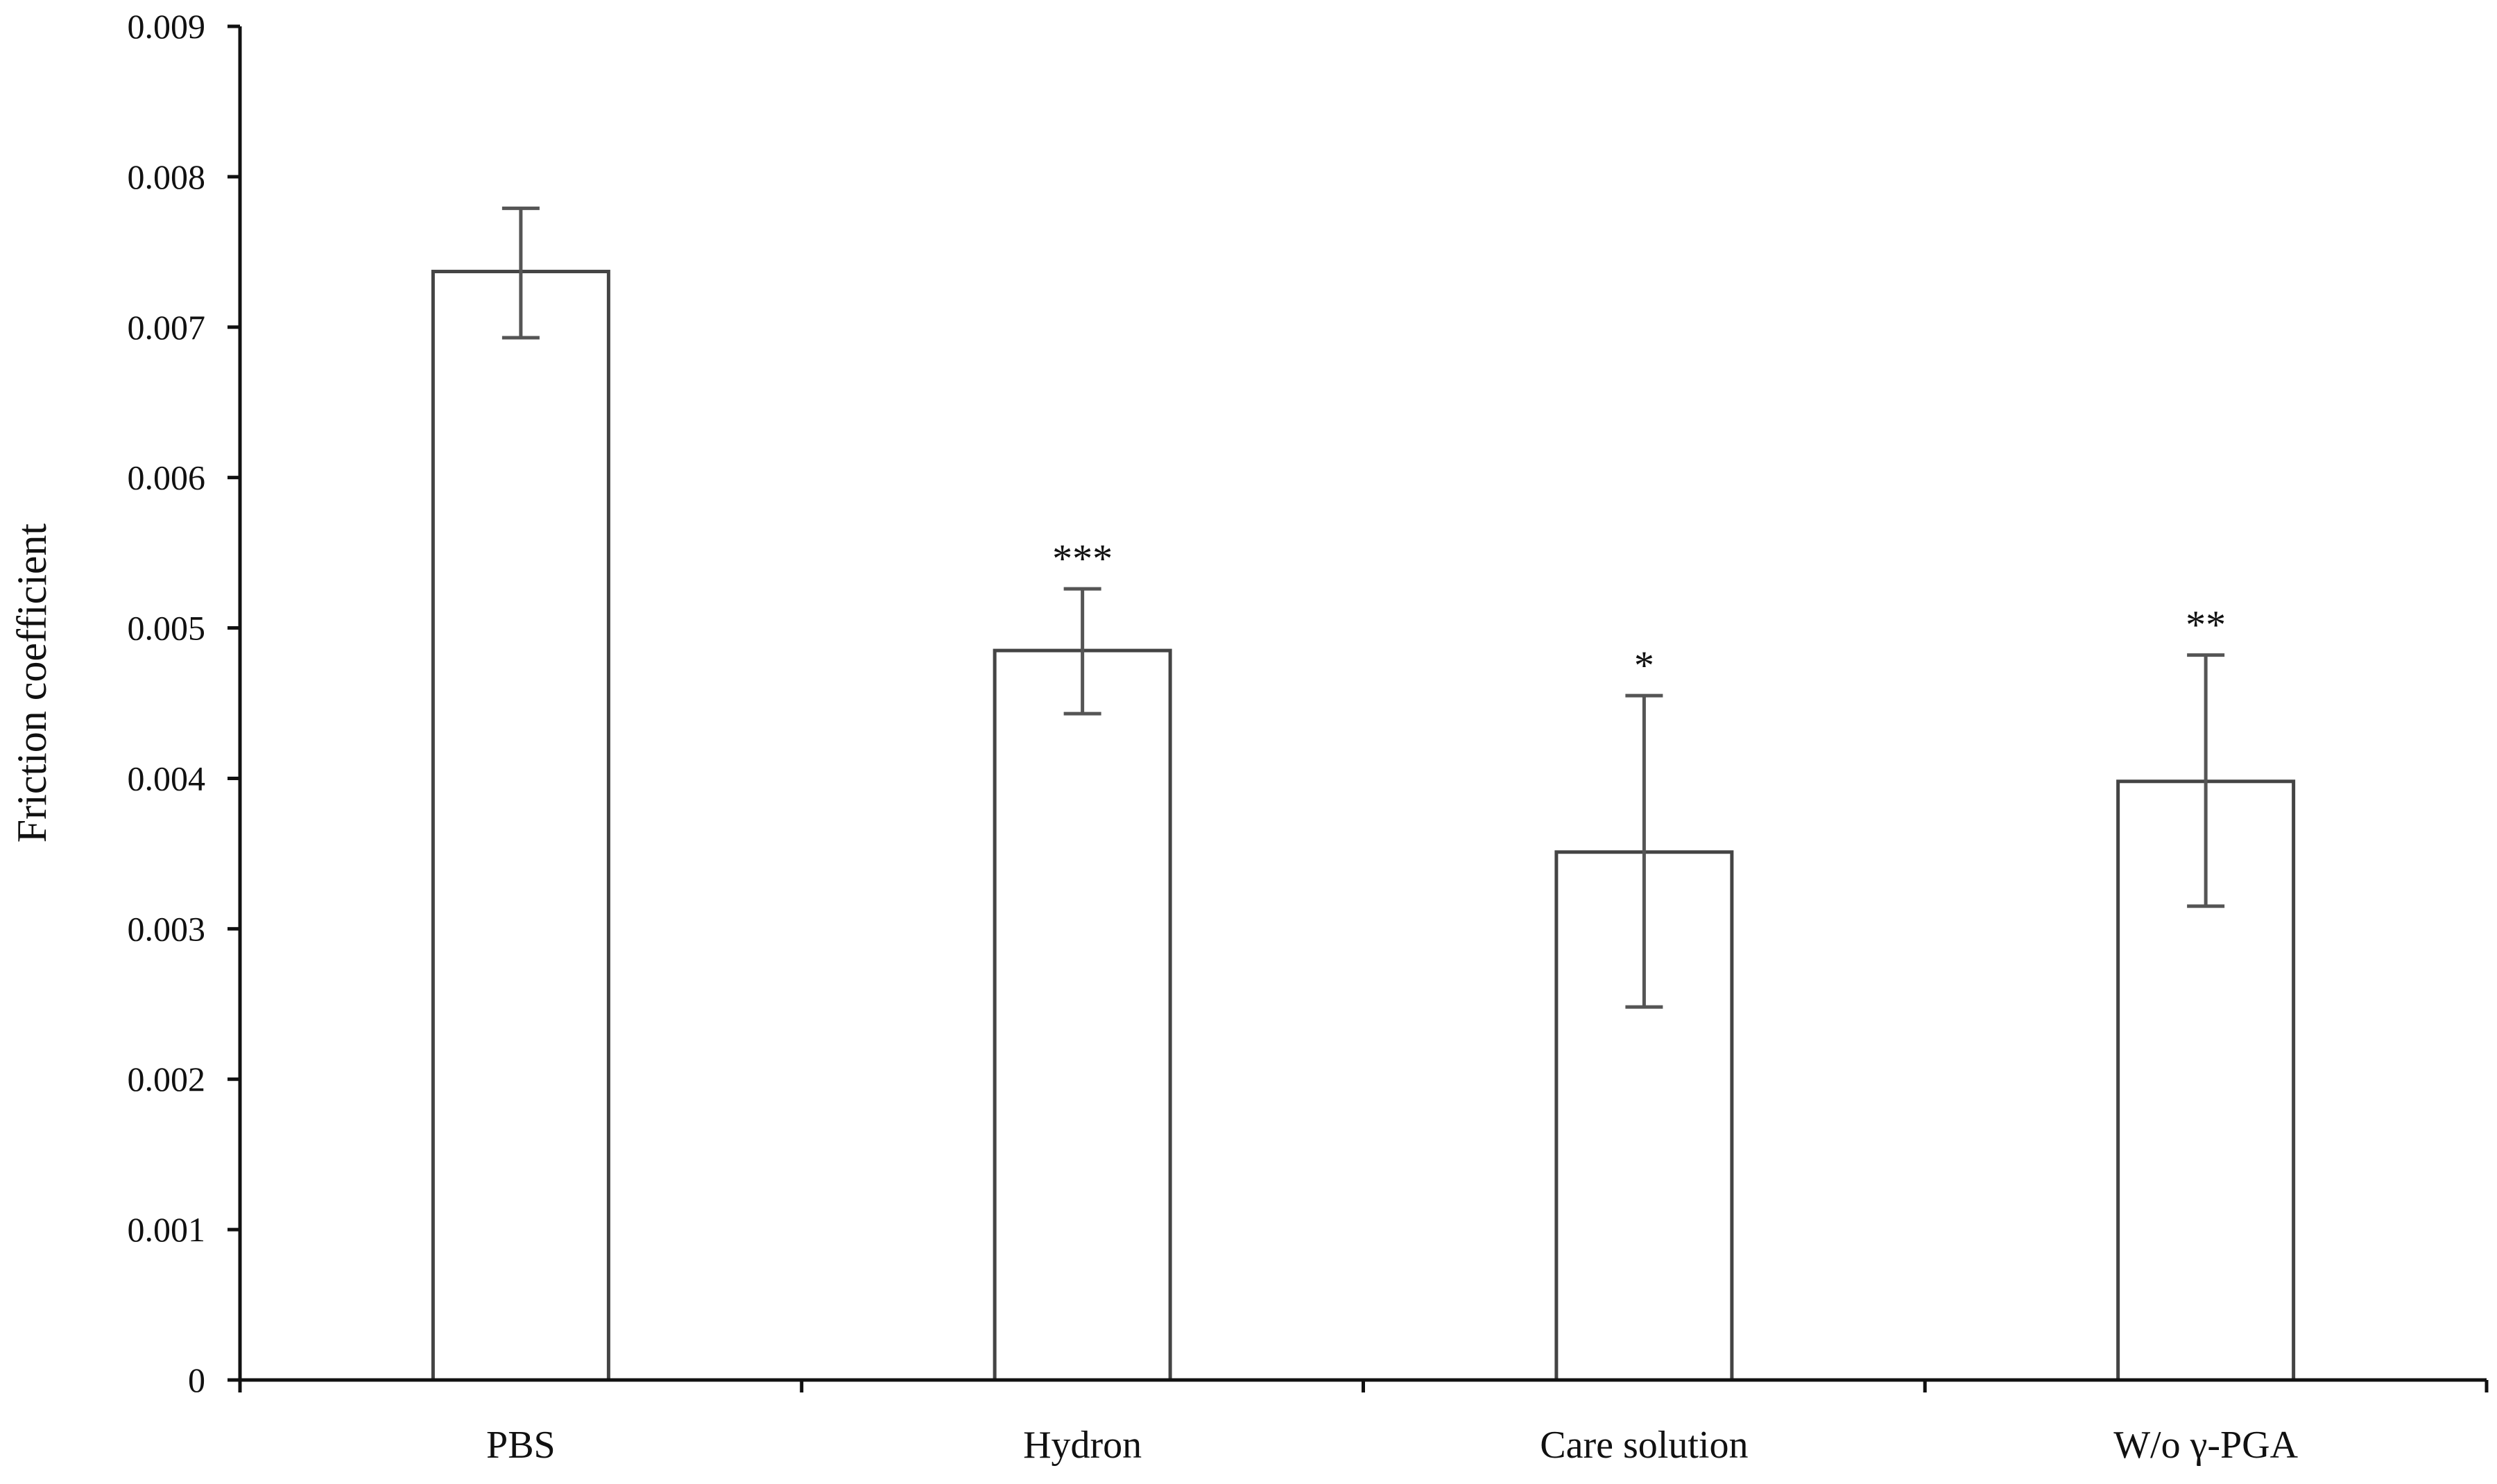 Image resolution: width=2497 pixels, height=1484 pixels. What do you see at coordinates (167, 628) in the screenshot?
I see `y-tick-label-5: 0.005` at bounding box center [167, 628].